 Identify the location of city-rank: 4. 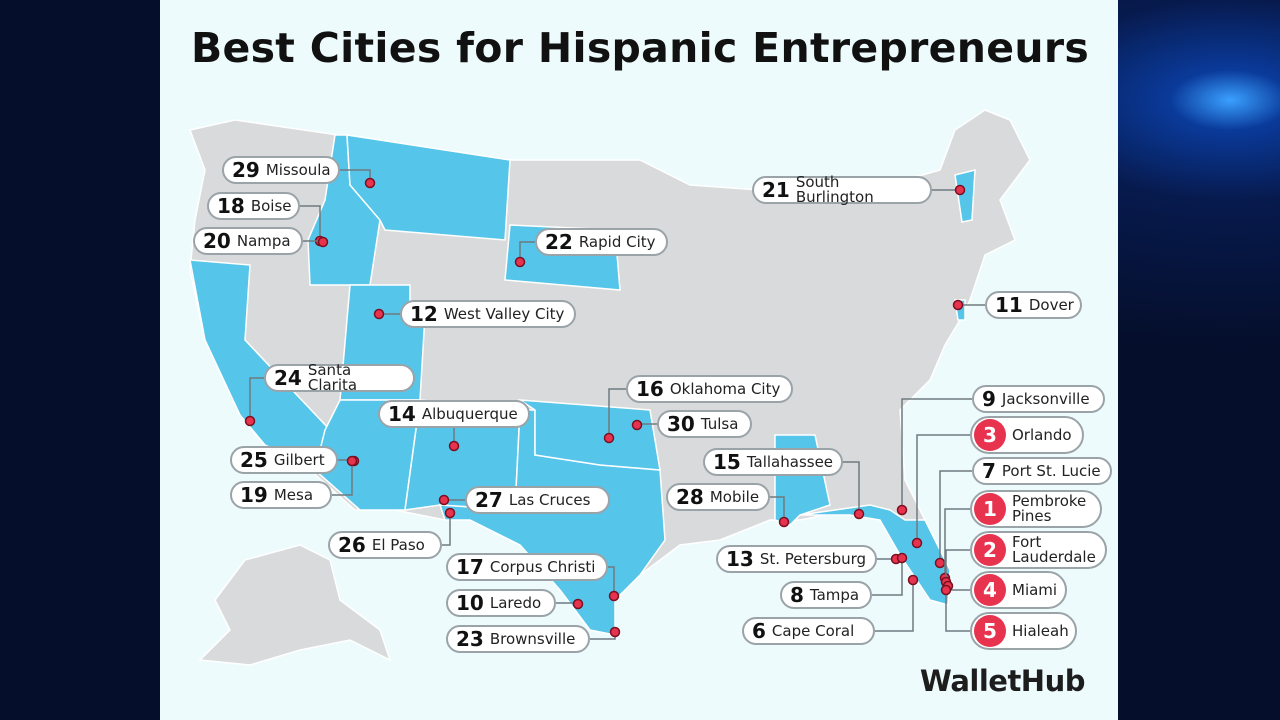
(990, 590).